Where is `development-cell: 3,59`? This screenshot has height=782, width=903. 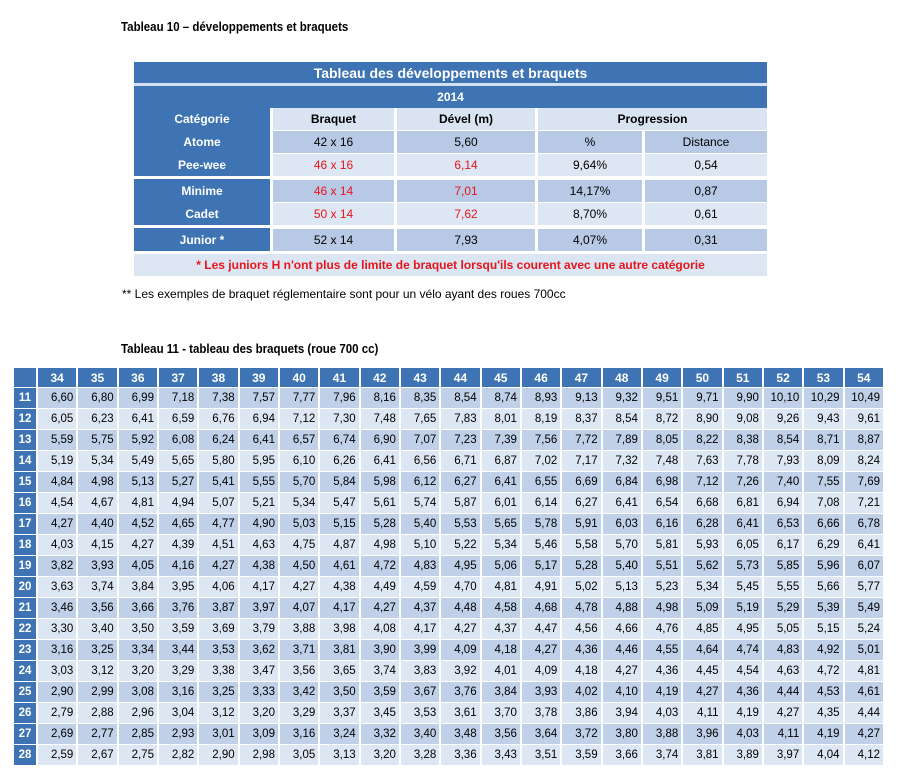
development-cell: 3,59 is located at coordinates (379, 692).